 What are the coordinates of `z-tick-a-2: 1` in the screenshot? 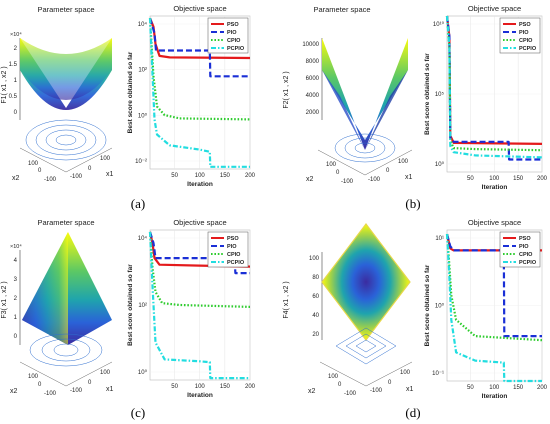 It's located at (16, 81).